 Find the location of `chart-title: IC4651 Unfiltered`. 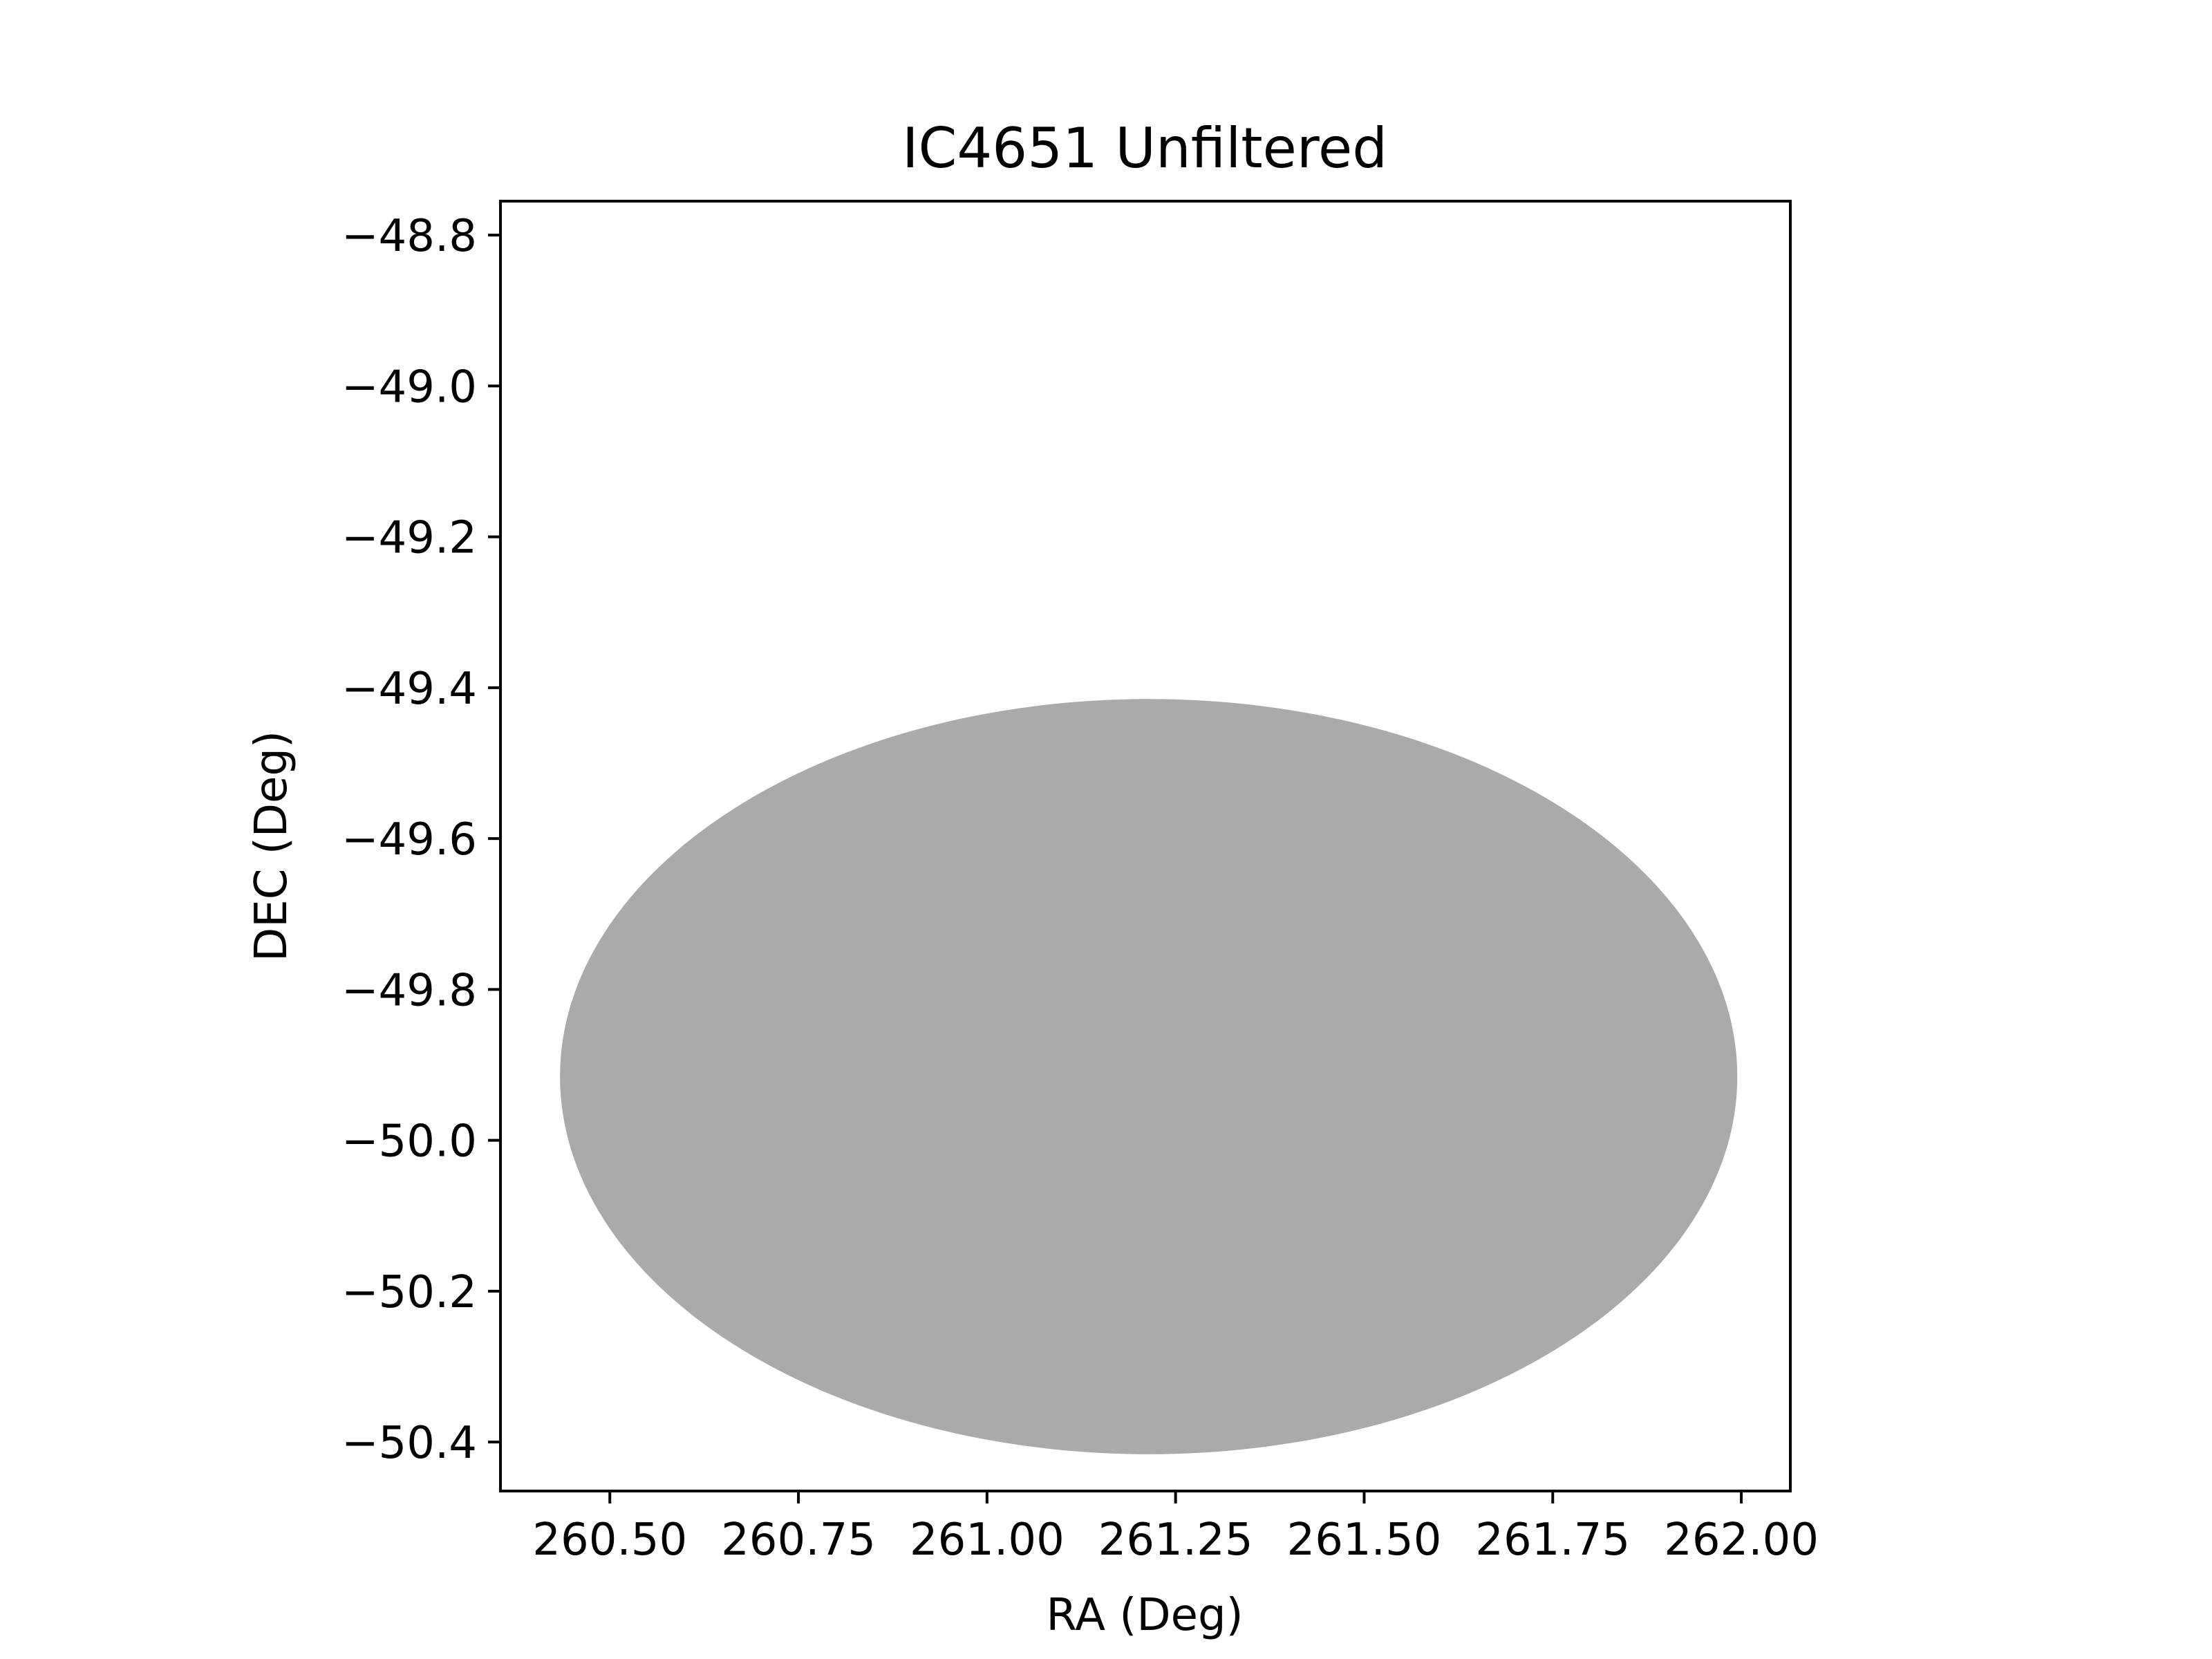

chart-title: IC4651 Unfiltered is located at coordinates (1145, 148).